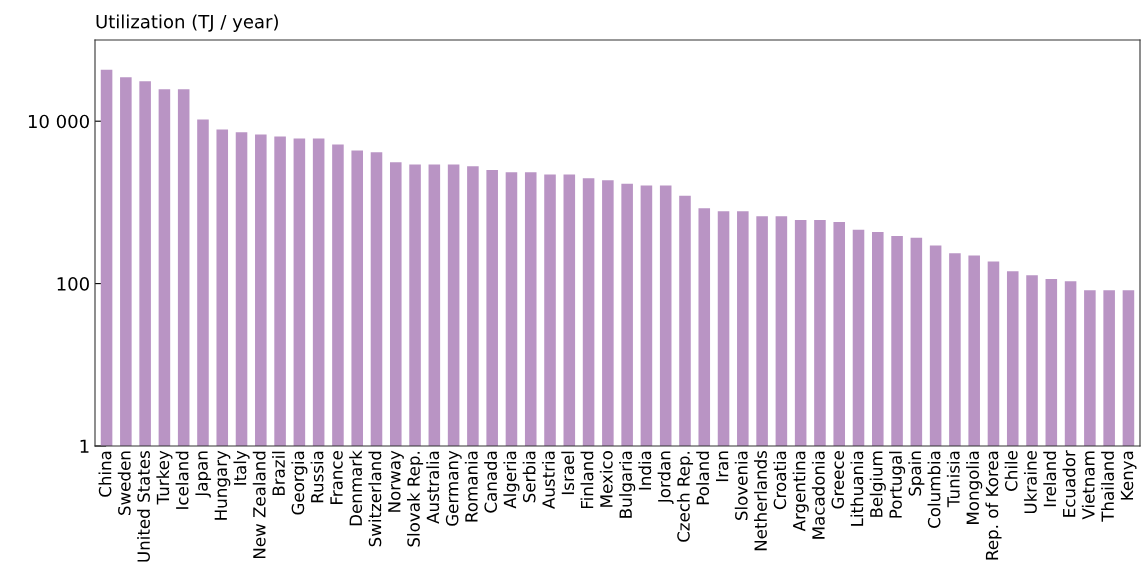  Describe the element at coordinates (741, 485) in the screenshot. I see `x-tick-label: Slovenia` at that location.